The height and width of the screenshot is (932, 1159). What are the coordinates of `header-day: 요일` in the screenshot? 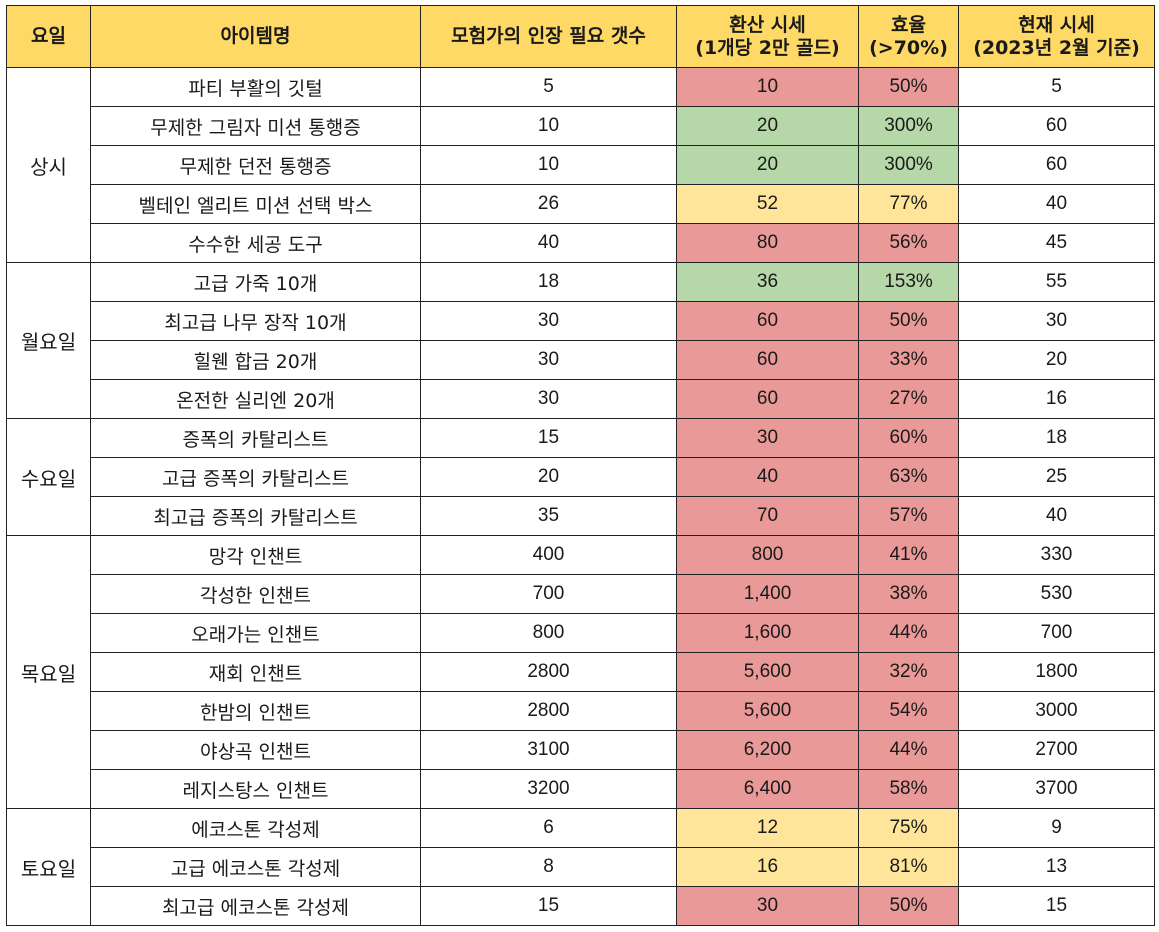 It's located at (48, 36).